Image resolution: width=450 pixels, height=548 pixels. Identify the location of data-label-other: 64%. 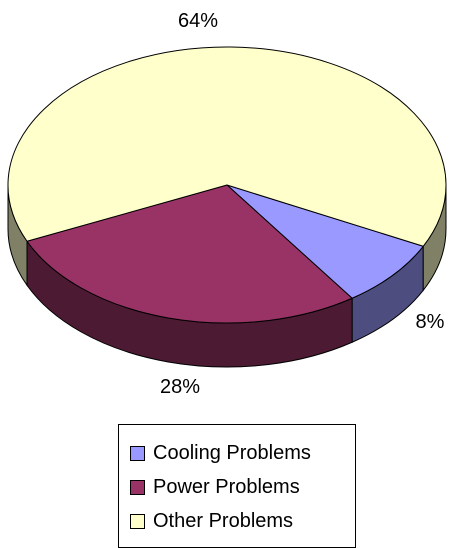
(198, 21).